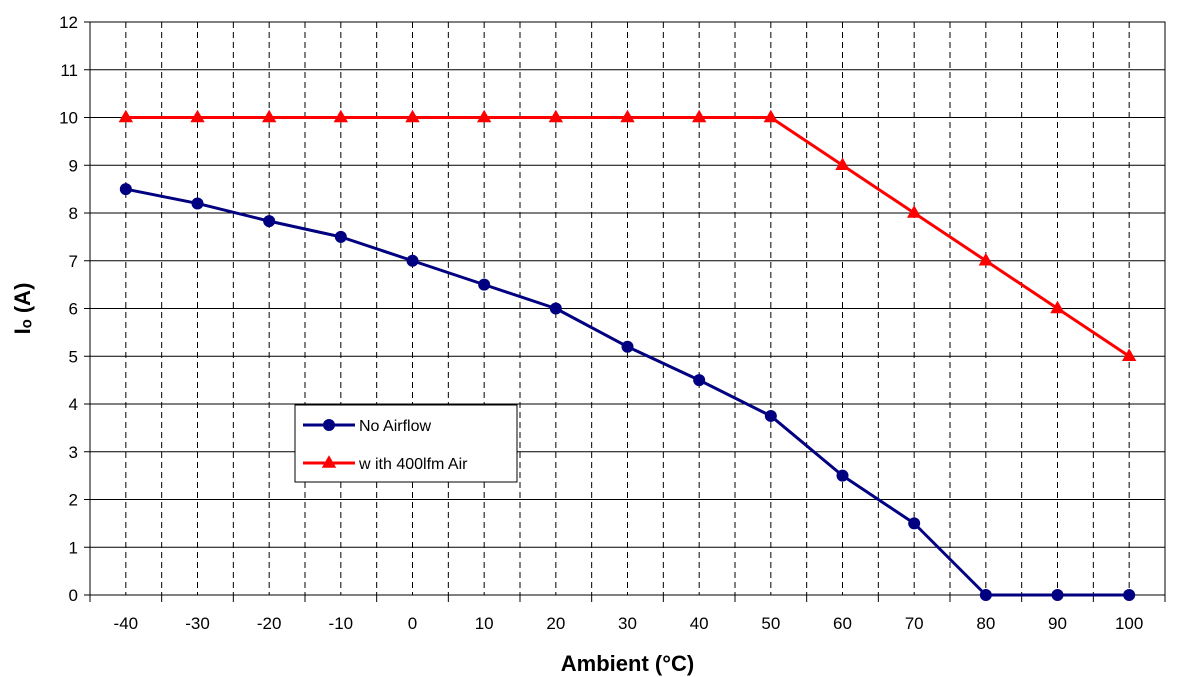 The height and width of the screenshot is (677, 1177). Describe the element at coordinates (269, 623) in the screenshot. I see `x-tick-label: -20` at that location.